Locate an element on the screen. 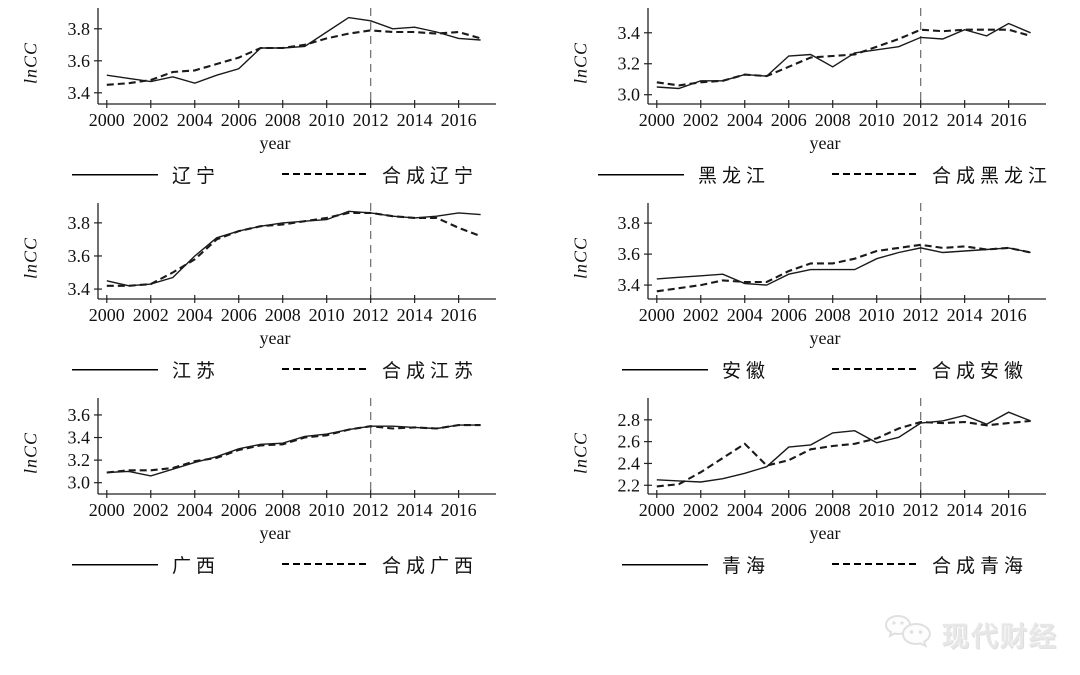 The width and height of the screenshot is (1080, 675). legend-label-synthetic: 合成青海 is located at coordinates (980, 566).